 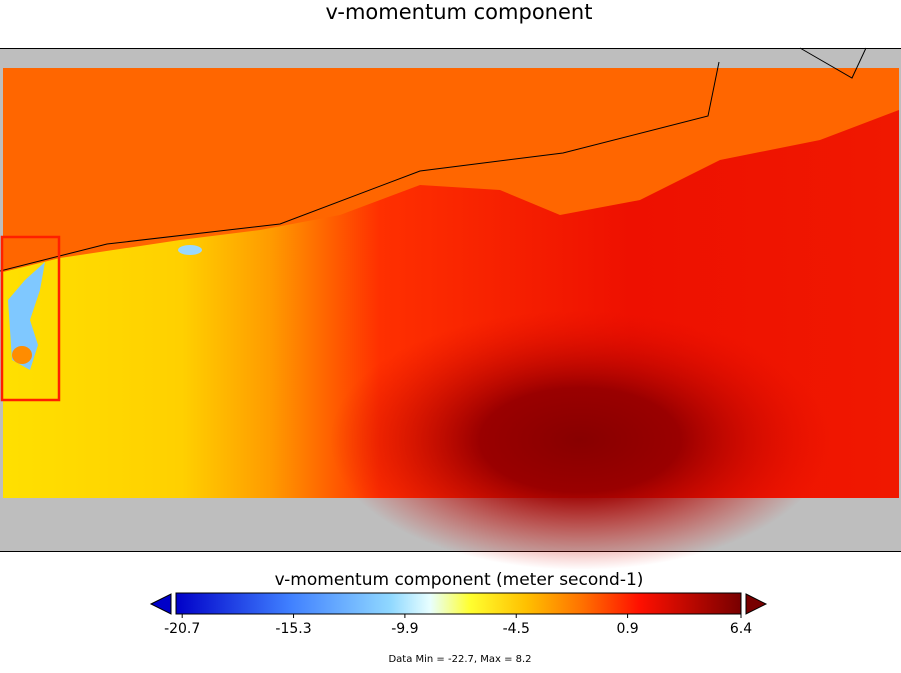 I want to click on coastline, so click(x=833, y=63).